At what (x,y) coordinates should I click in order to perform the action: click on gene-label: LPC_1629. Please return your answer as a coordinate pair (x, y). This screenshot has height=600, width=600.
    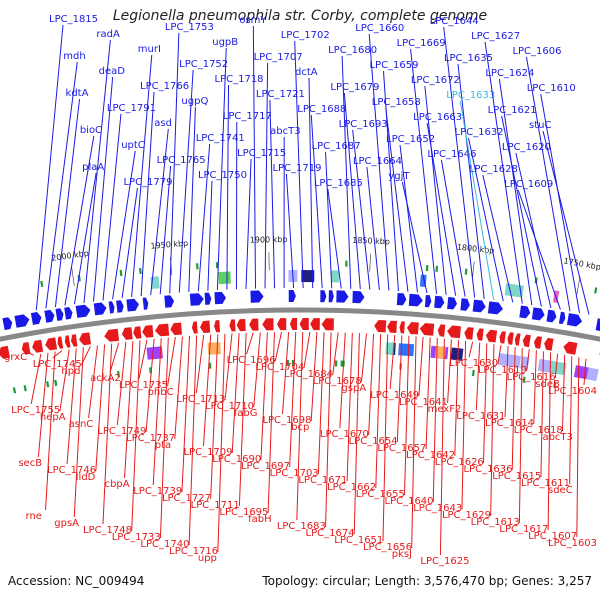
    Looking at the image, I should click on (466, 515).